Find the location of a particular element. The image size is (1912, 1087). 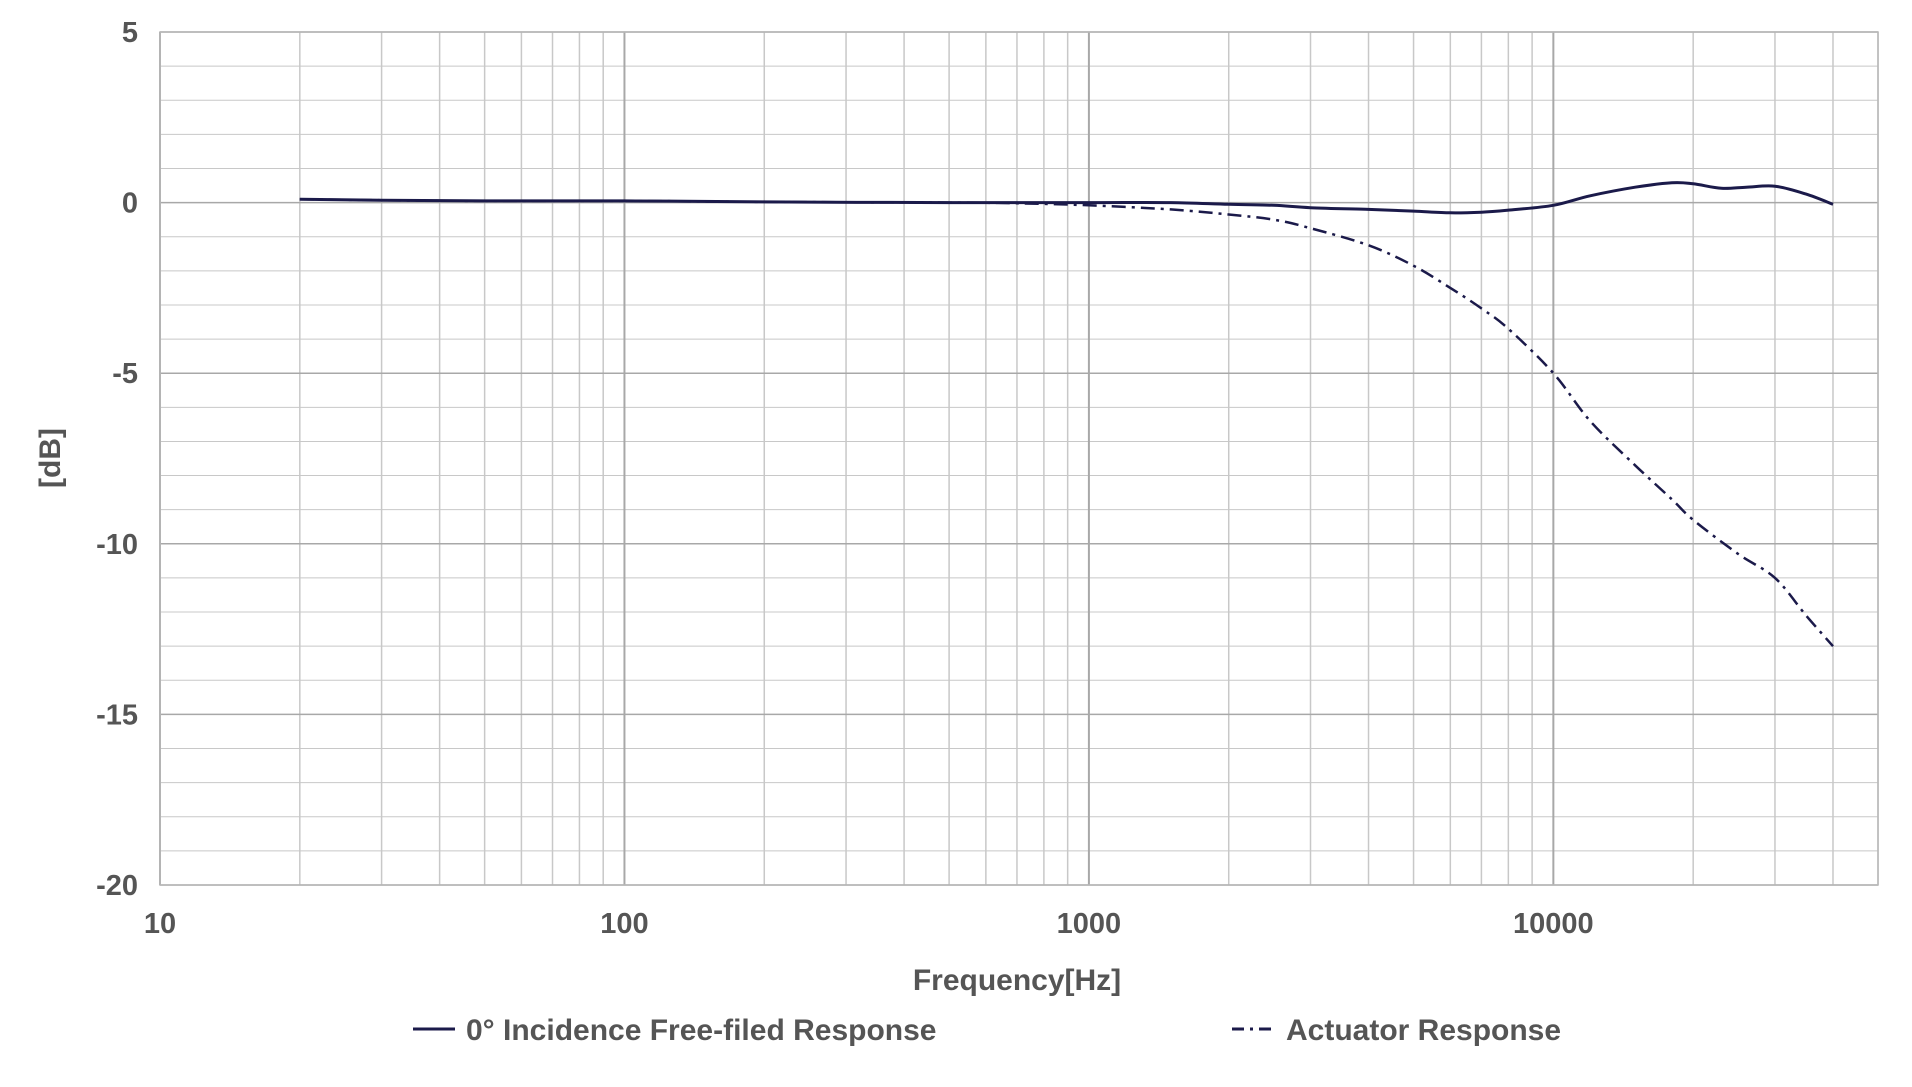

y-axis-title: [dB] is located at coordinates (50, 458).